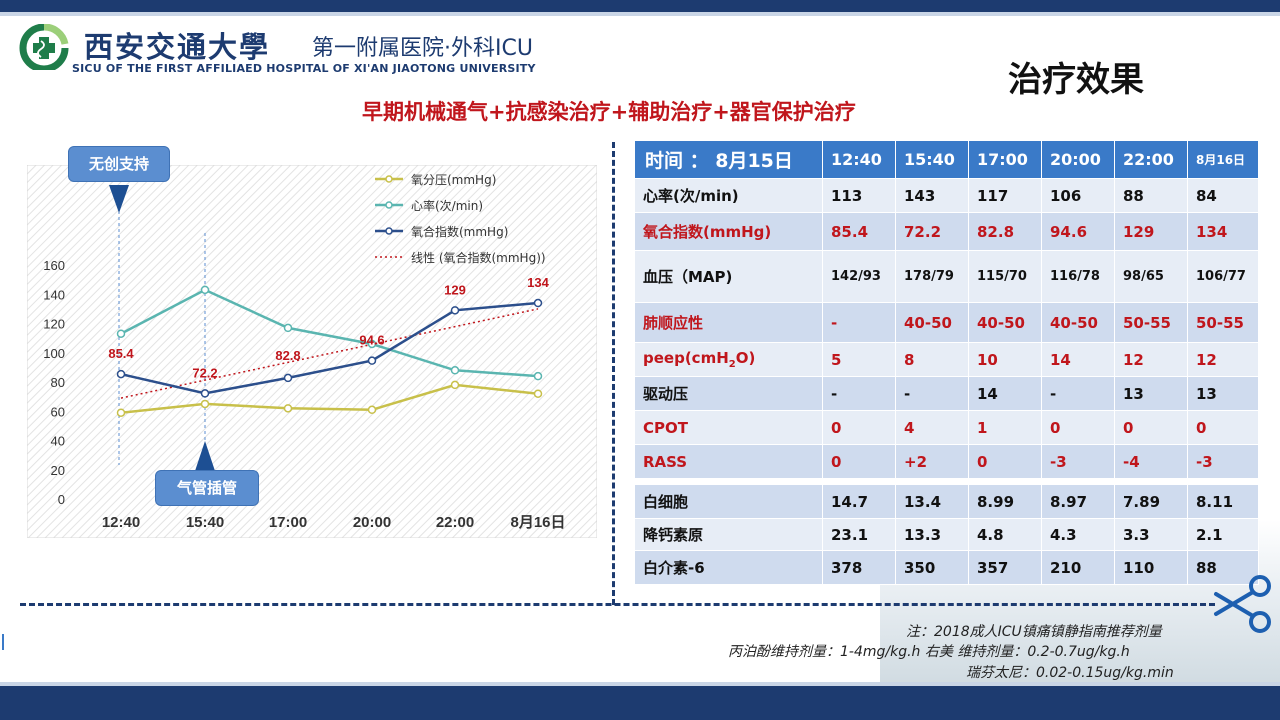 The width and height of the screenshot is (1280, 720). I want to click on table-row: CPOT 0 4 1 0 0 0, so click(946, 427).